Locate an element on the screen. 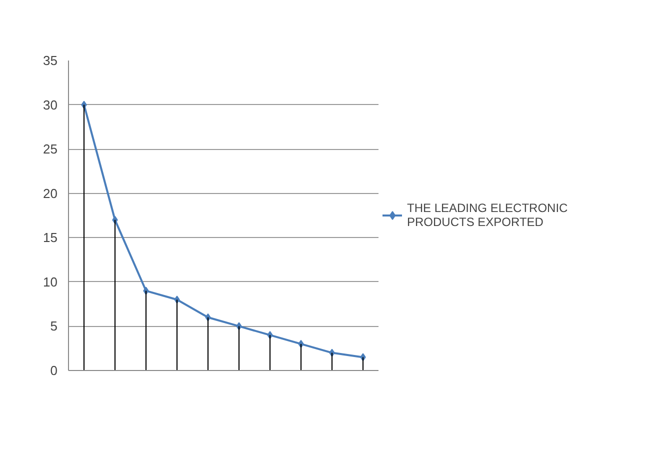 The image size is (650, 450). y-tick-label: 20 is located at coordinates (50, 193).